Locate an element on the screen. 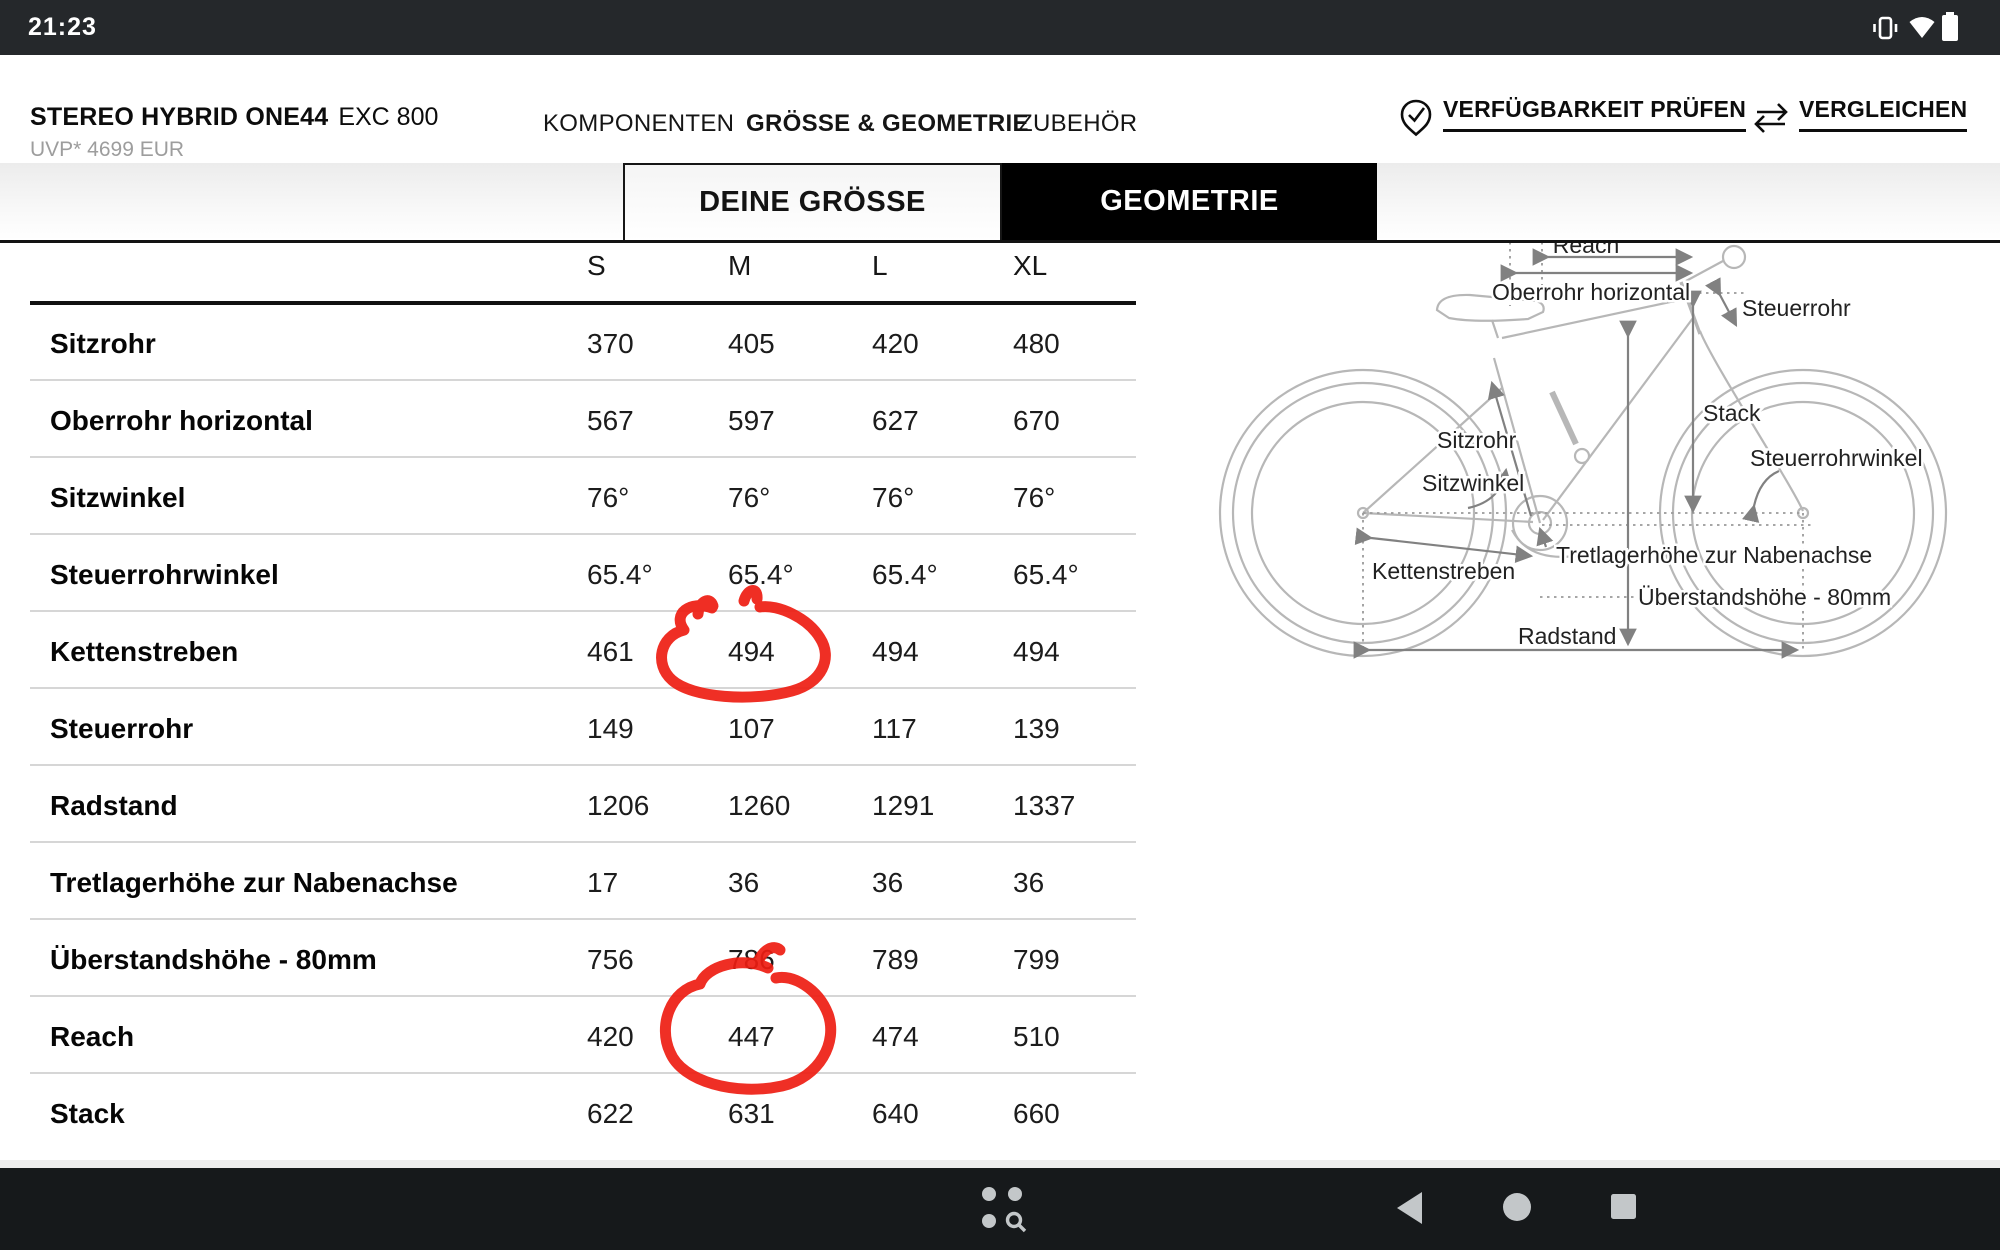  back-icon is located at coordinates (1410, 1208).